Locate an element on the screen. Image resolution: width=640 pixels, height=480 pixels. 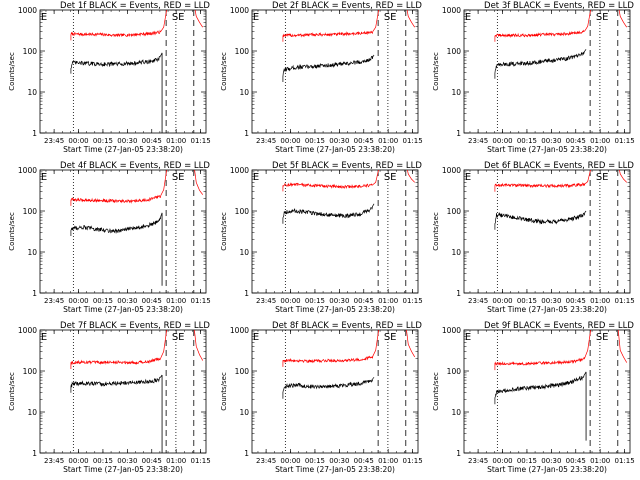
panel-title: Det 4f BLACK = Events, RED = LLD is located at coordinates (135, 166).